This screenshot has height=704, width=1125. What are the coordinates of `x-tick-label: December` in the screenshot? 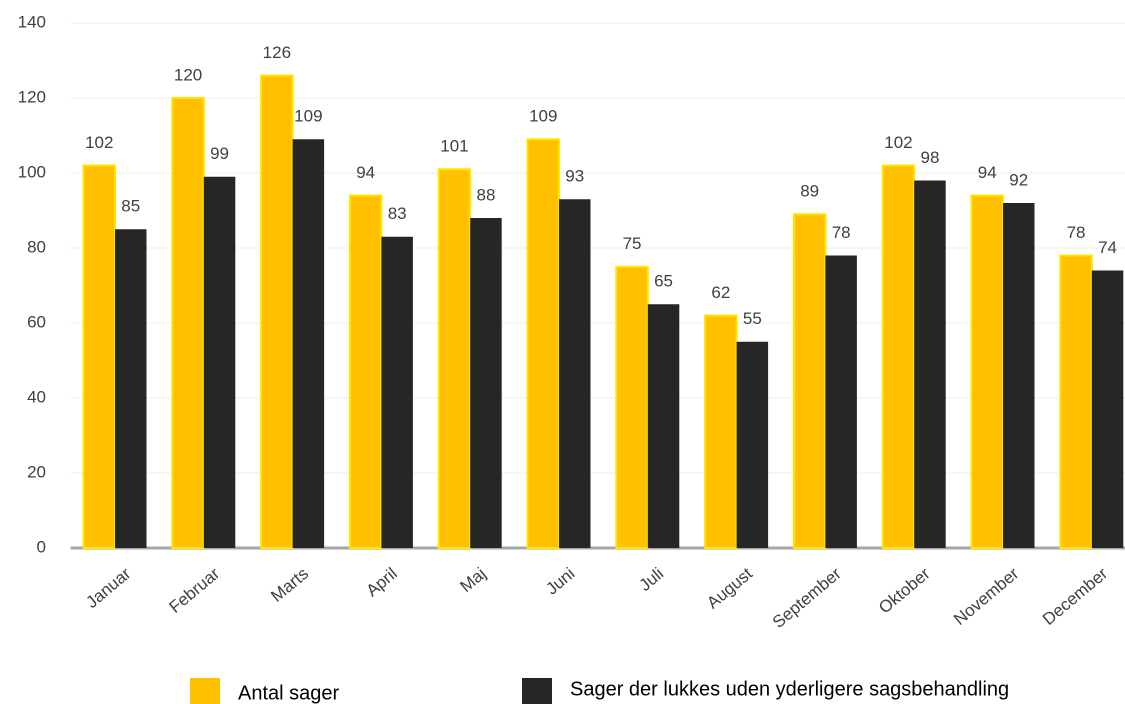 It's located at (1075, 596).